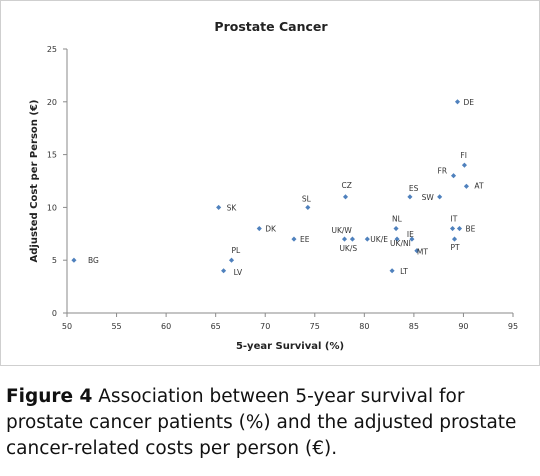 Image resolution: width=540 pixels, height=476 pixels. Describe the element at coordinates (307, 198) in the screenshot. I see `data-point-label: SL` at that location.